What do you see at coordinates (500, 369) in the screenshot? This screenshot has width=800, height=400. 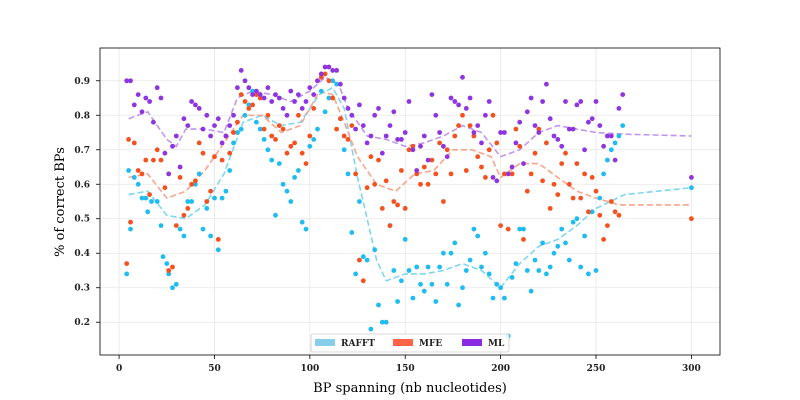 I see `x-tick-label: 200` at bounding box center [500, 369].